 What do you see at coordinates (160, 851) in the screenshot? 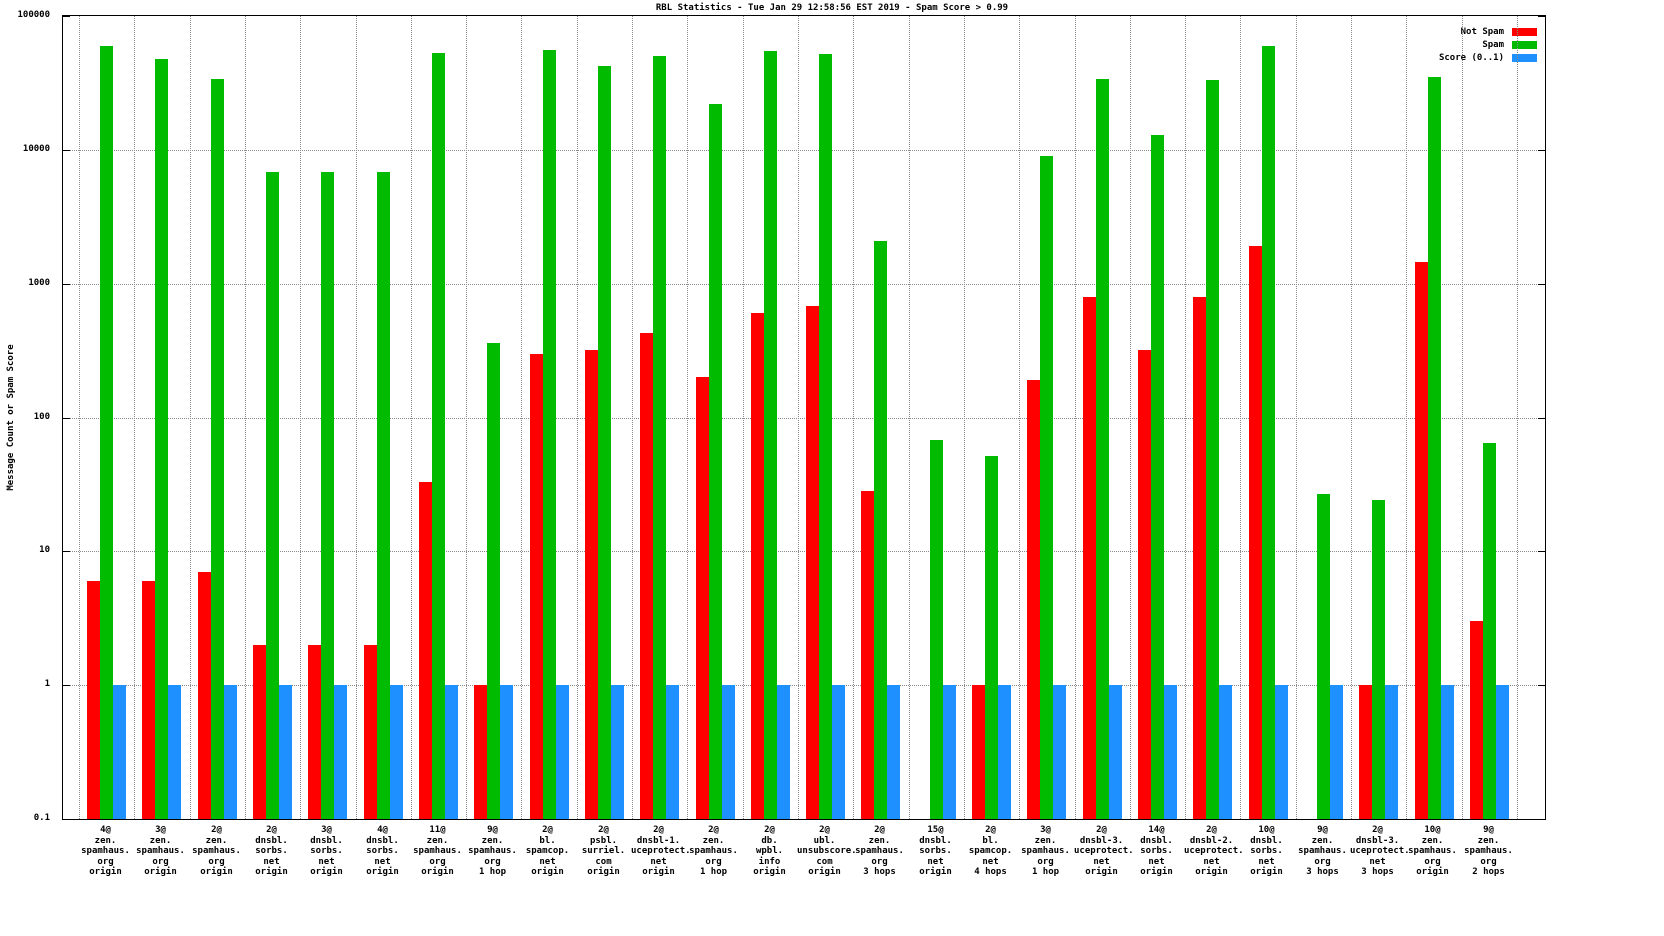
I see `x-category-label: 3@ zen. spamhaus. org origin` at bounding box center [160, 851].